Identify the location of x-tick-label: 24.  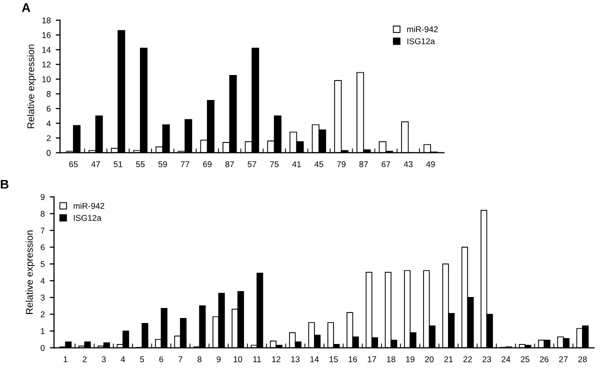
(506, 359).